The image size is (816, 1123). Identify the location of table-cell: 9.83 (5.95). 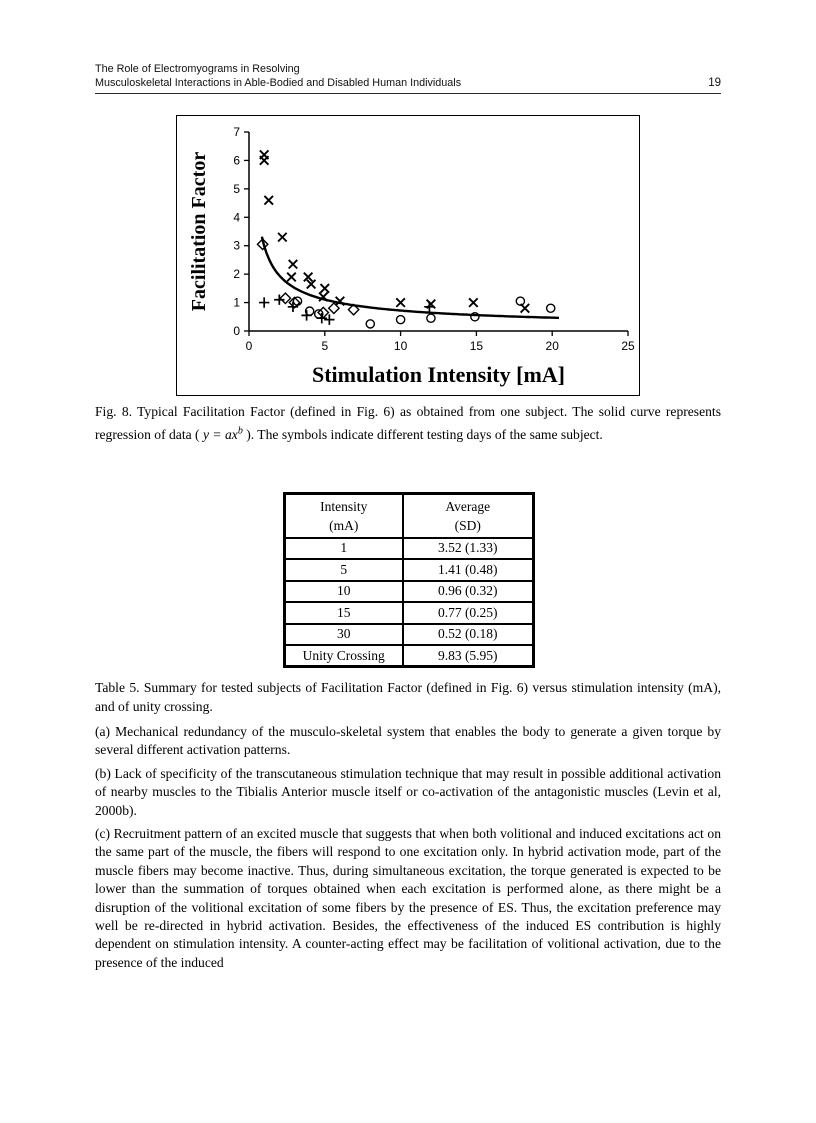
(468, 656).